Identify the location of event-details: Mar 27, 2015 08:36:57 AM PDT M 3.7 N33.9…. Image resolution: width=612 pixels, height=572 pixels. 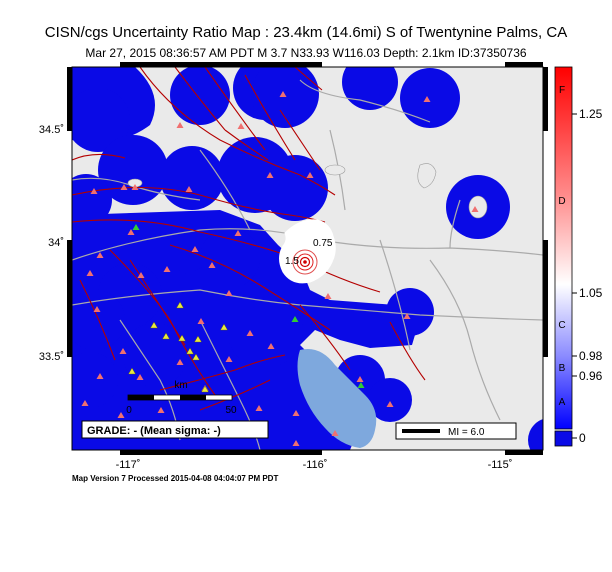
(306, 53).